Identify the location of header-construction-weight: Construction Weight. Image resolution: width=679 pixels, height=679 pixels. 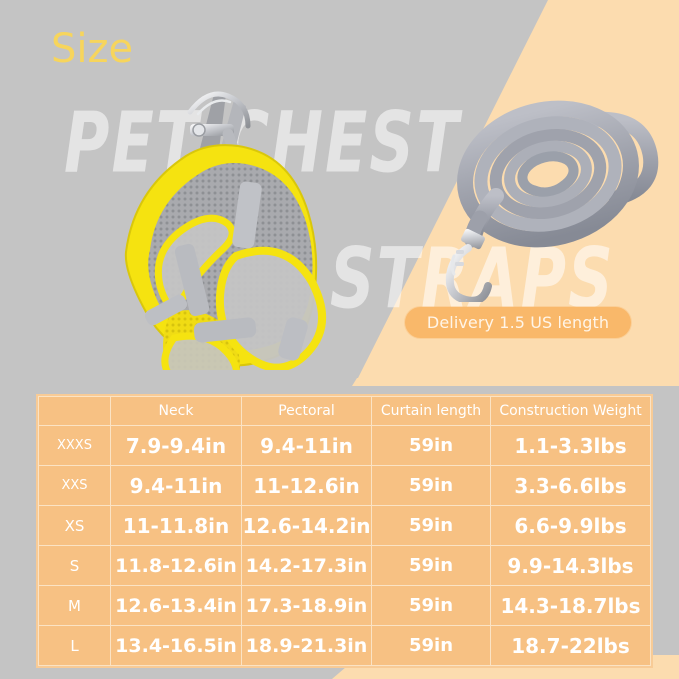
(570, 411).